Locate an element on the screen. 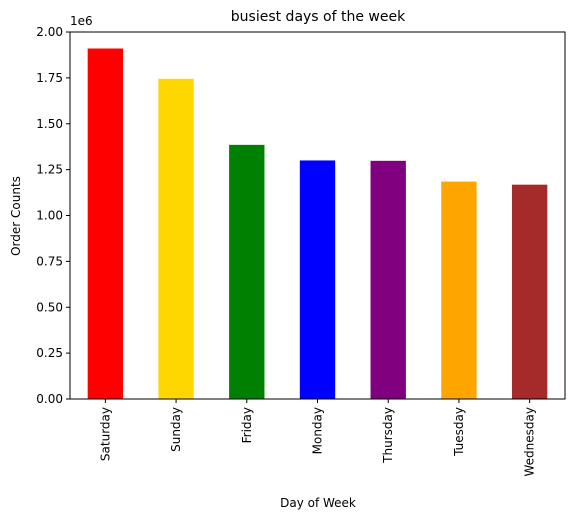 This screenshot has height=519, width=576. x-tick-label-friday: Friday is located at coordinates (247, 425).